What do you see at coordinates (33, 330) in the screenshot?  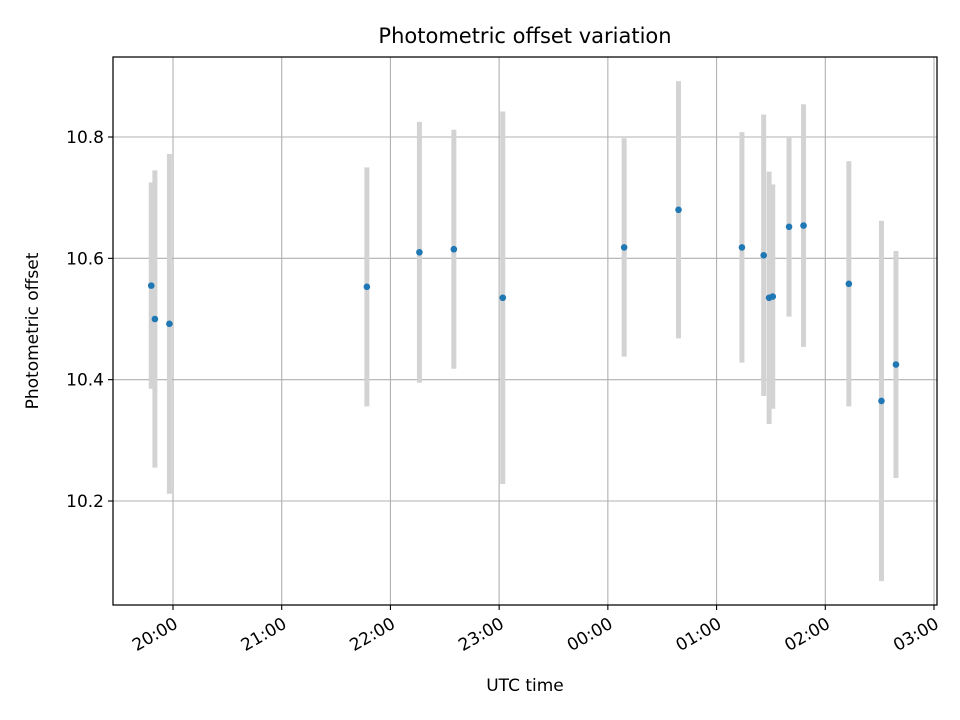 I see `y-axis-label: Photometric offset` at bounding box center [33, 330].